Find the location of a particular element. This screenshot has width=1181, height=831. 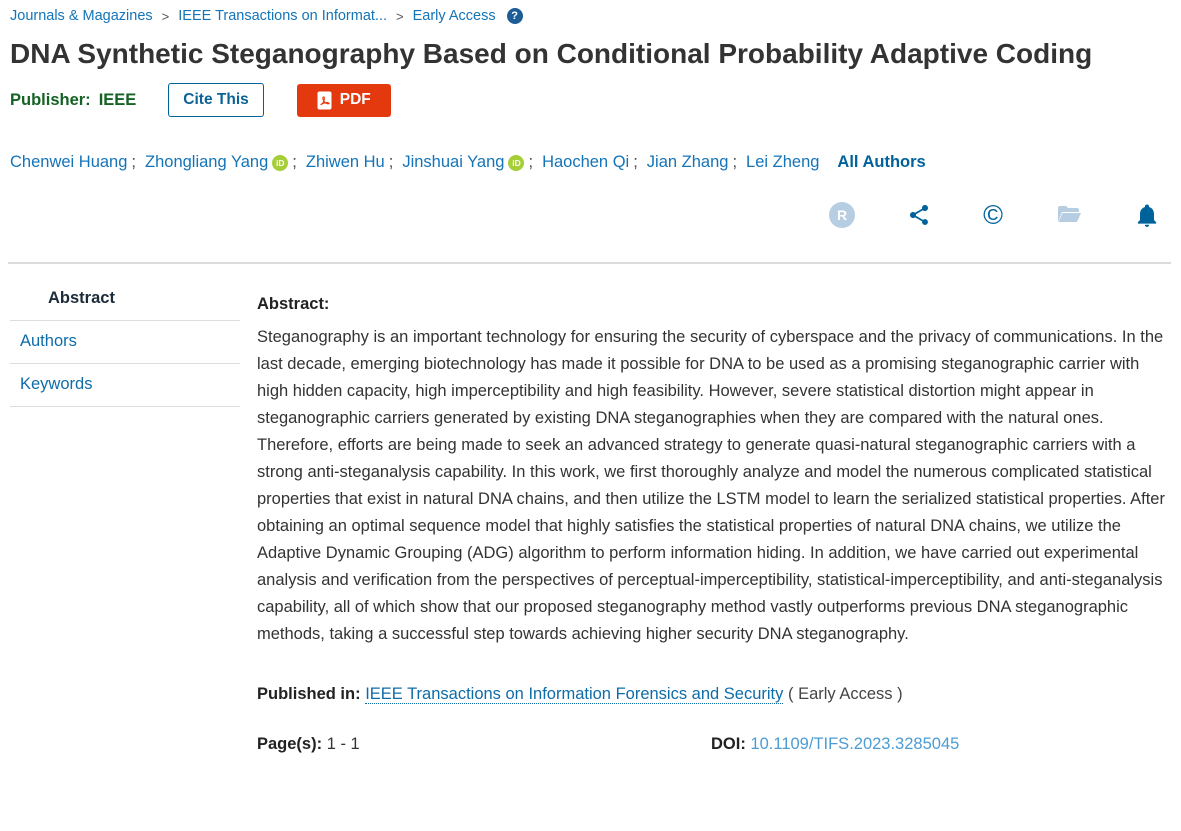

alerts-bell-icon is located at coordinates (1147, 215).